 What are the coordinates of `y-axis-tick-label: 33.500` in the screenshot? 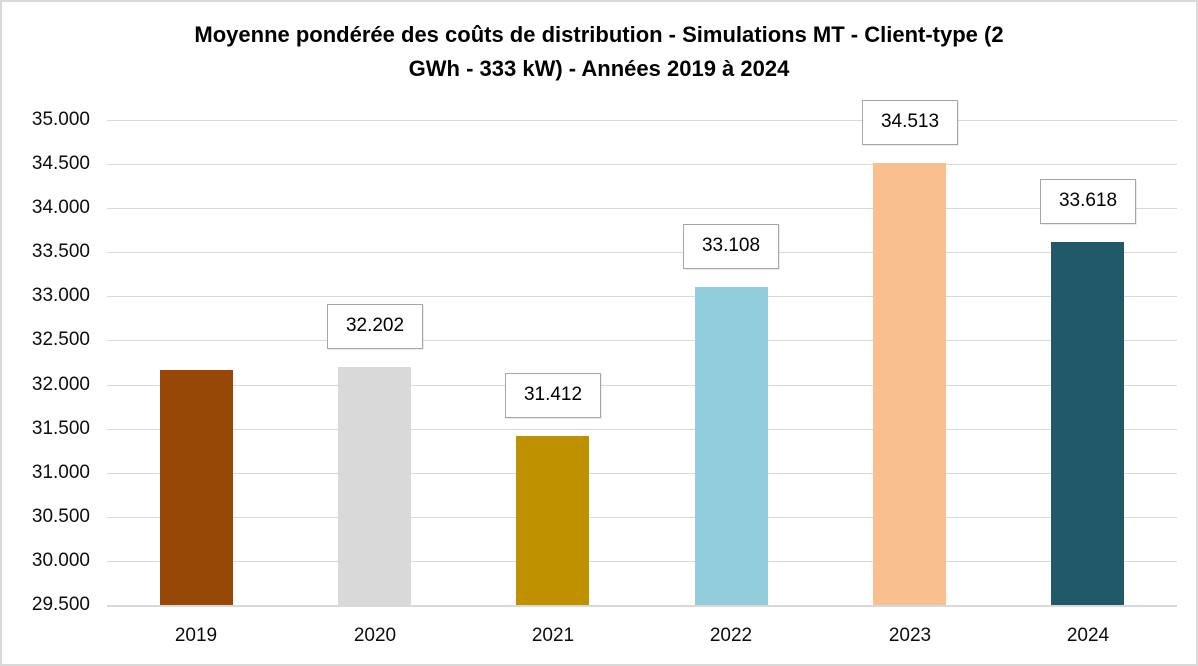 It's located at (60, 251).